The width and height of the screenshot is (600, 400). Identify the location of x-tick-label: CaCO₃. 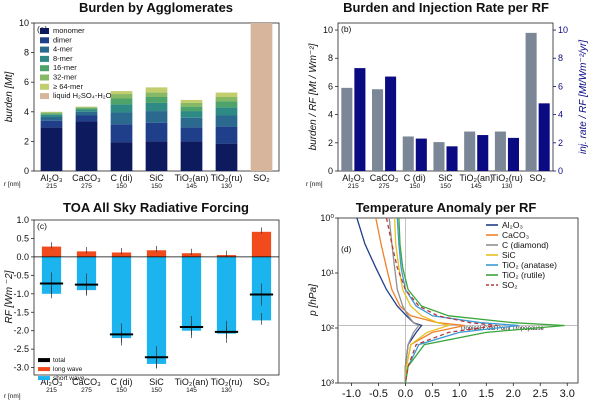
(86, 178).